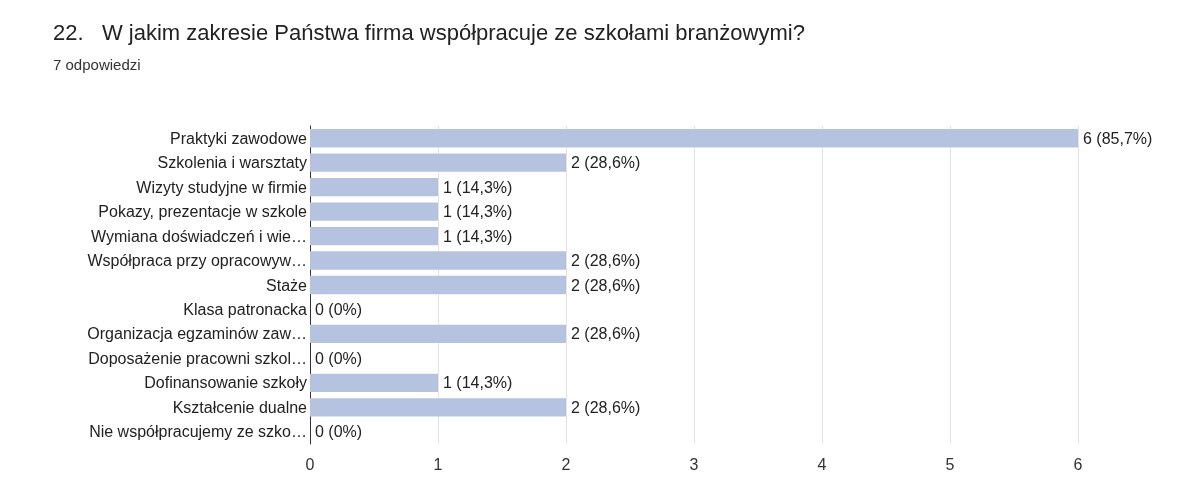 The image size is (1198, 494). What do you see at coordinates (232, 163) in the screenshot?
I see `y-tick-label: Szkolenia i warsztaty` at bounding box center [232, 163].